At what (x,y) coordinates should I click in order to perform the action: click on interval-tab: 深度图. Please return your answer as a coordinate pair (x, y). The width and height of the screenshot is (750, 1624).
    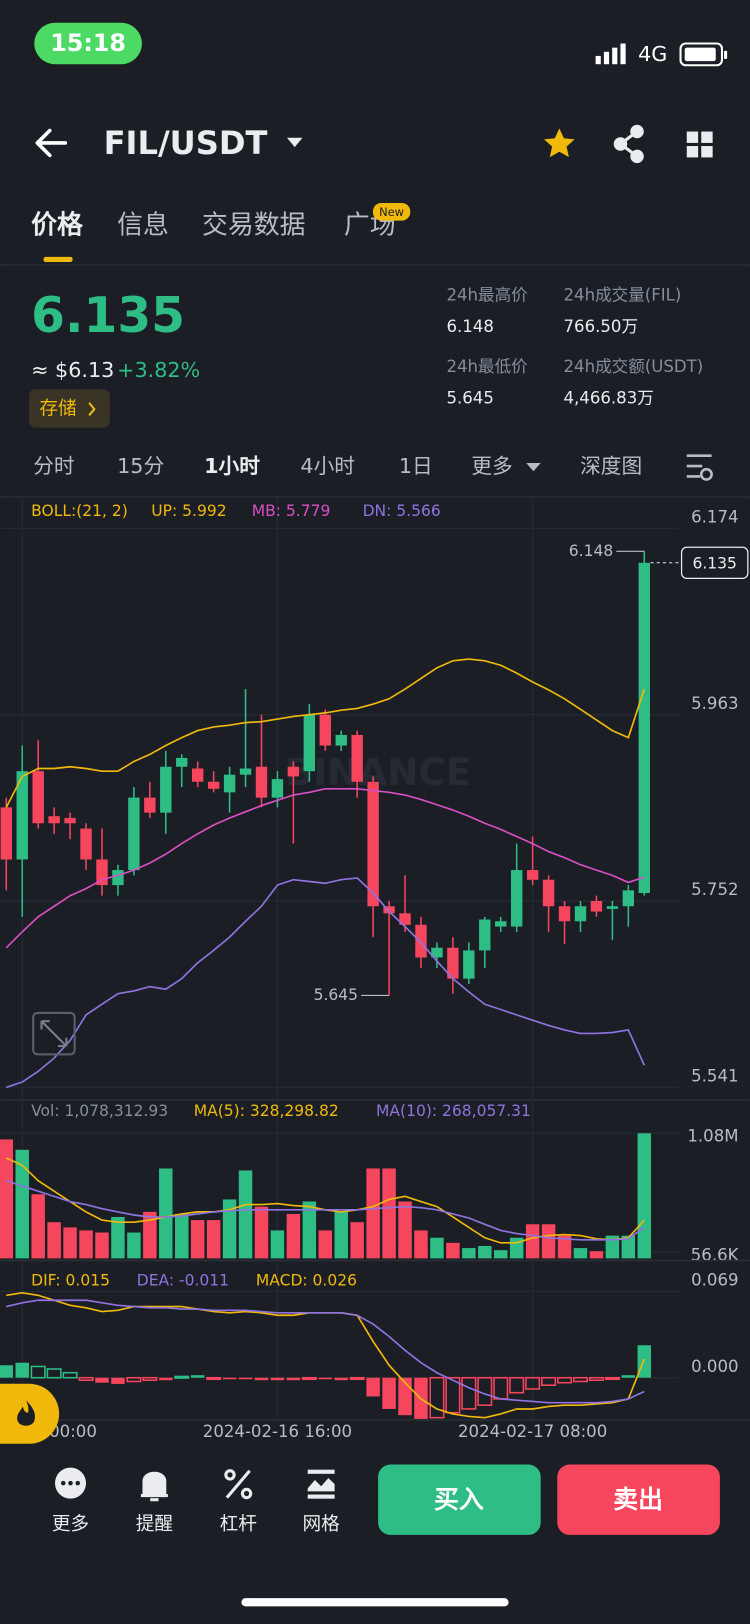
    Looking at the image, I should click on (611, 466).